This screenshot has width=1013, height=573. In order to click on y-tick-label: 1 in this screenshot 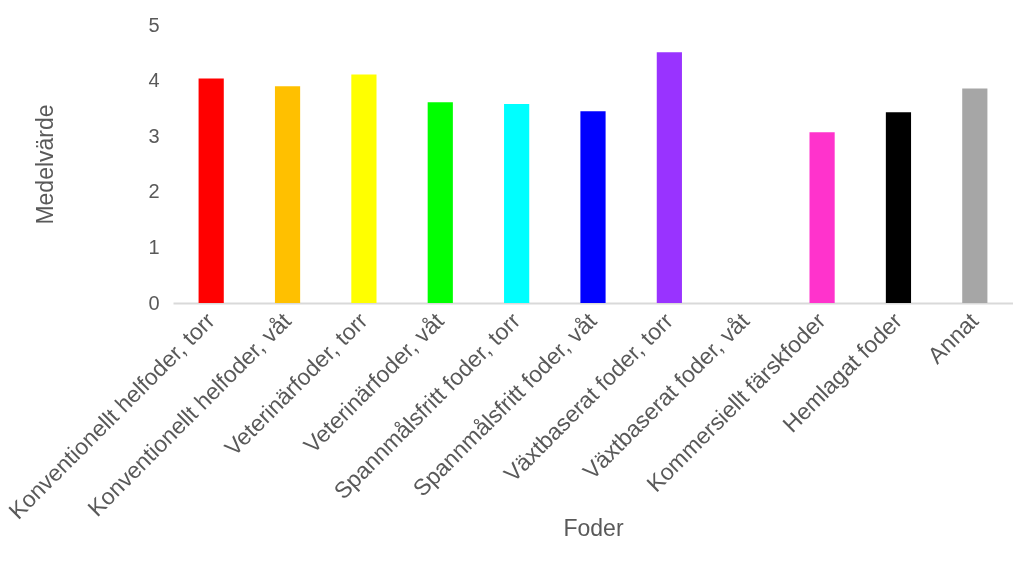, I will do `click(154, 246)`.